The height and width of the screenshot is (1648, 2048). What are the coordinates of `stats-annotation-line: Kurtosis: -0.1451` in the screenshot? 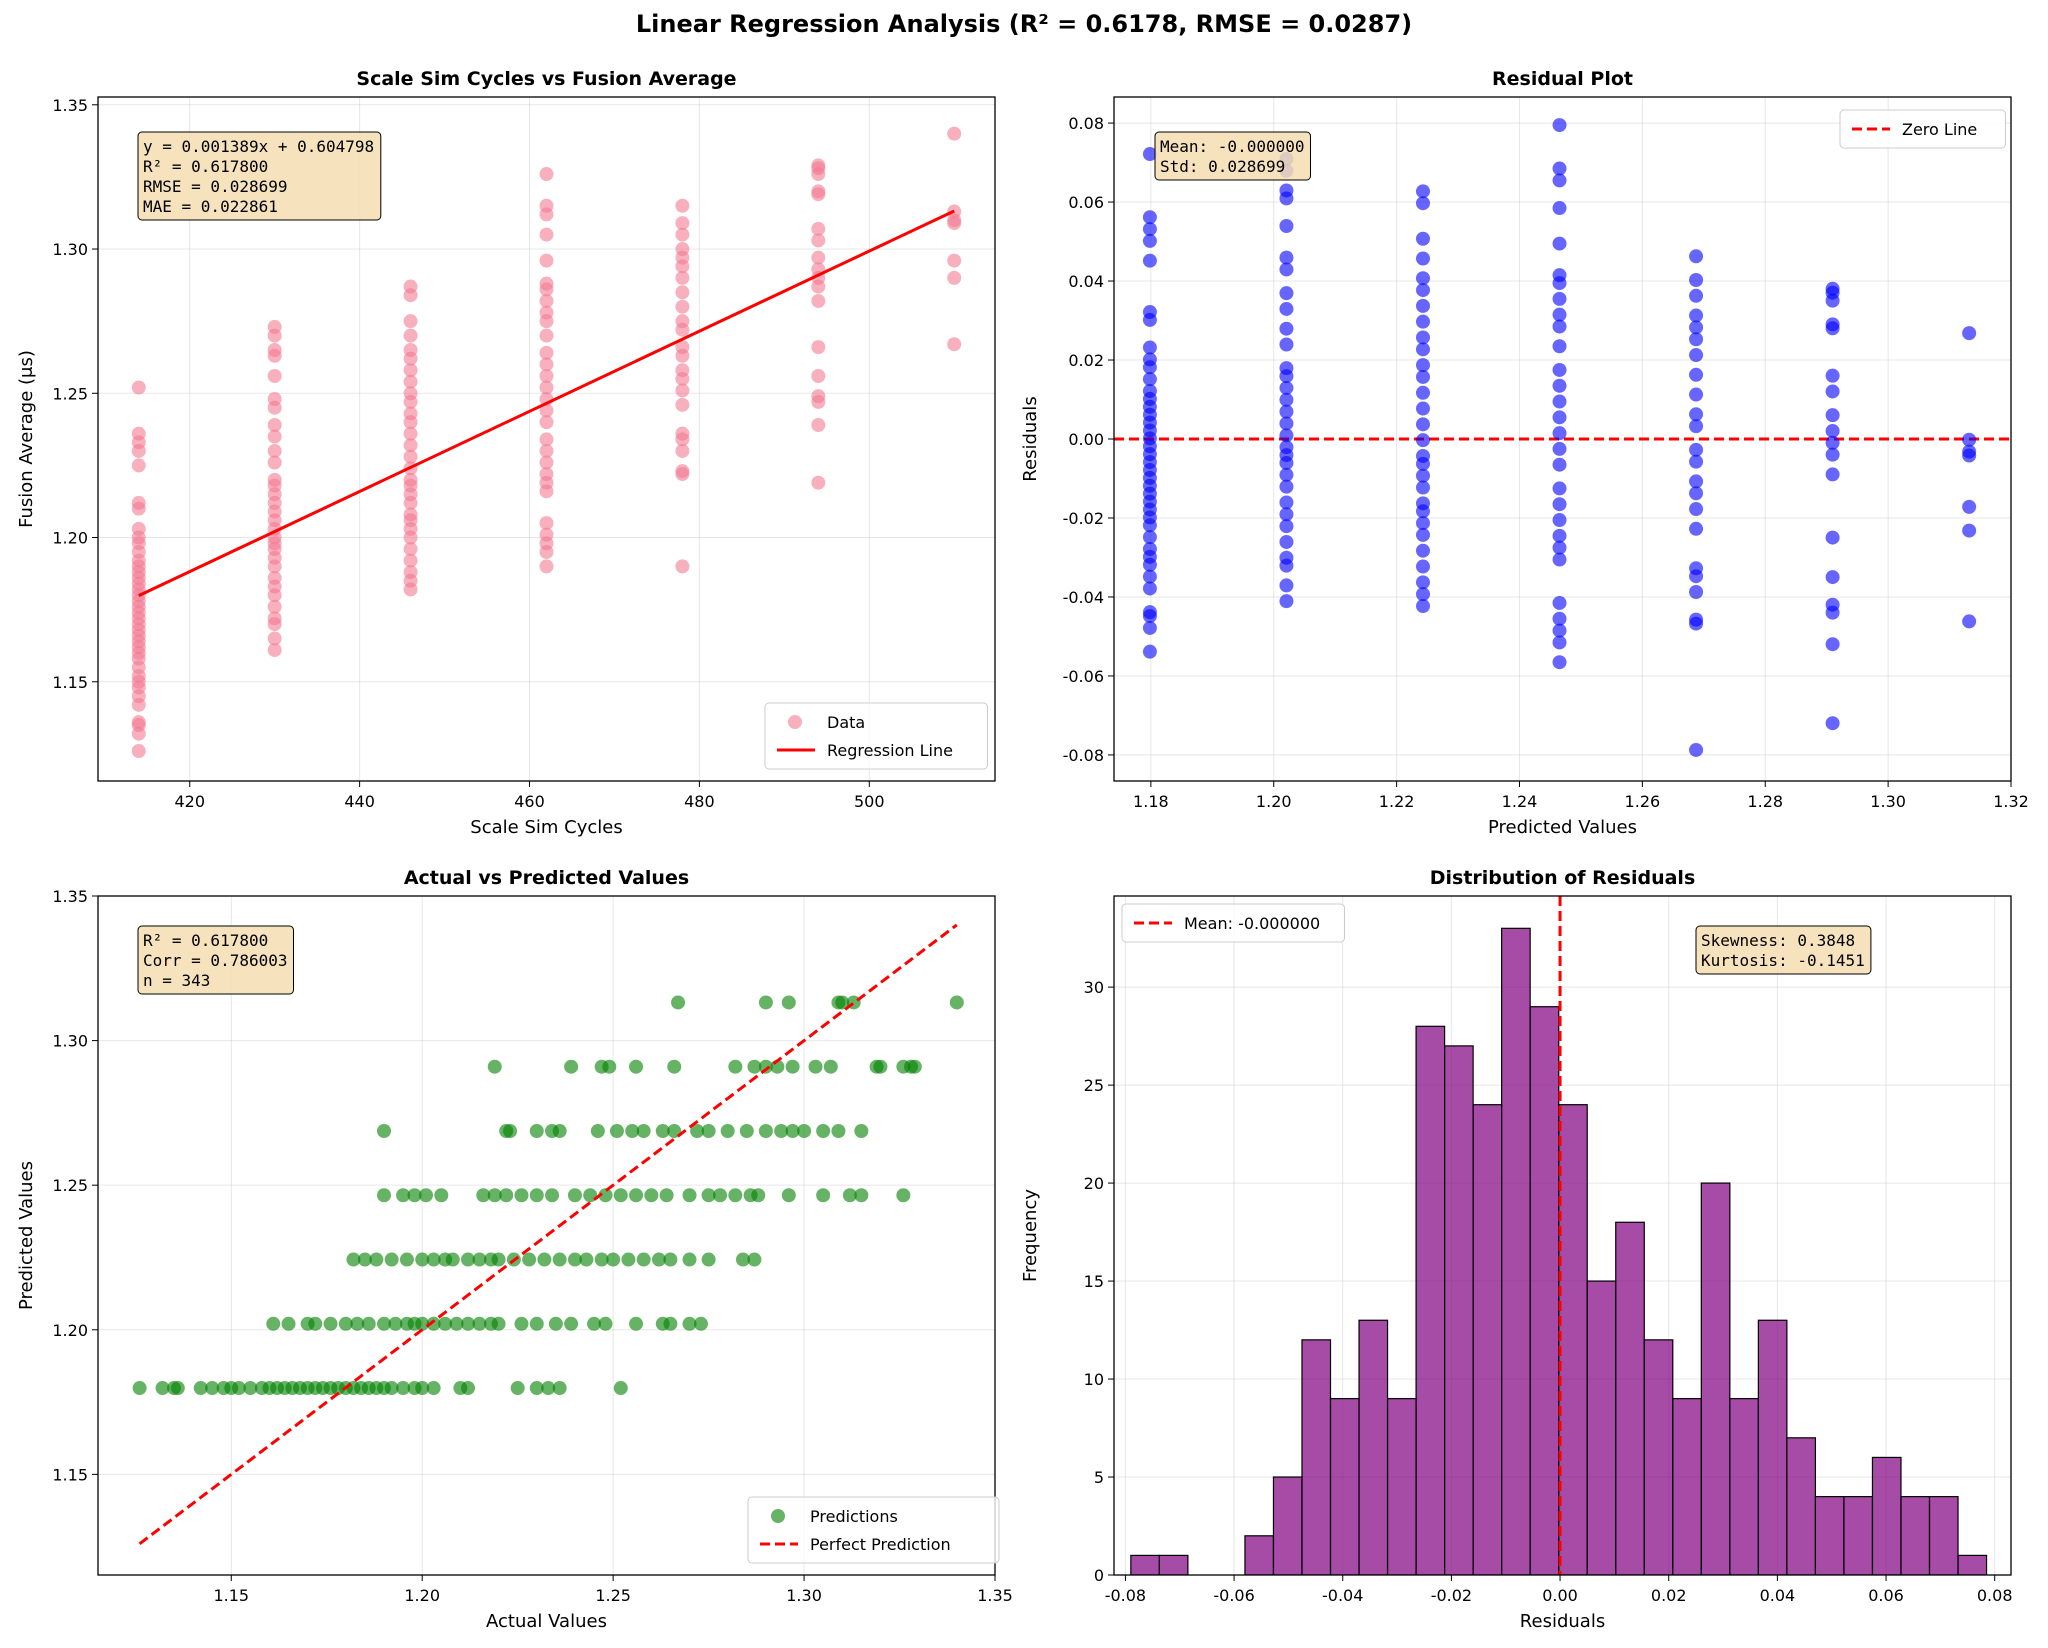 It's located at (1783, 960).